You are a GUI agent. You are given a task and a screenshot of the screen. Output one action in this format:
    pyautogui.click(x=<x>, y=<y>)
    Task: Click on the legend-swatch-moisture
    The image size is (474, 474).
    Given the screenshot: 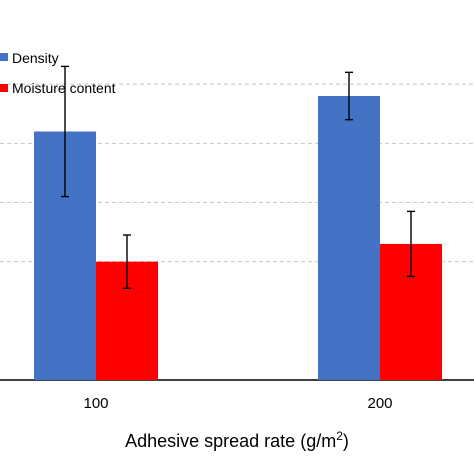 What is the action you would take?
    pyautogui.click(x=4, y=88)
    